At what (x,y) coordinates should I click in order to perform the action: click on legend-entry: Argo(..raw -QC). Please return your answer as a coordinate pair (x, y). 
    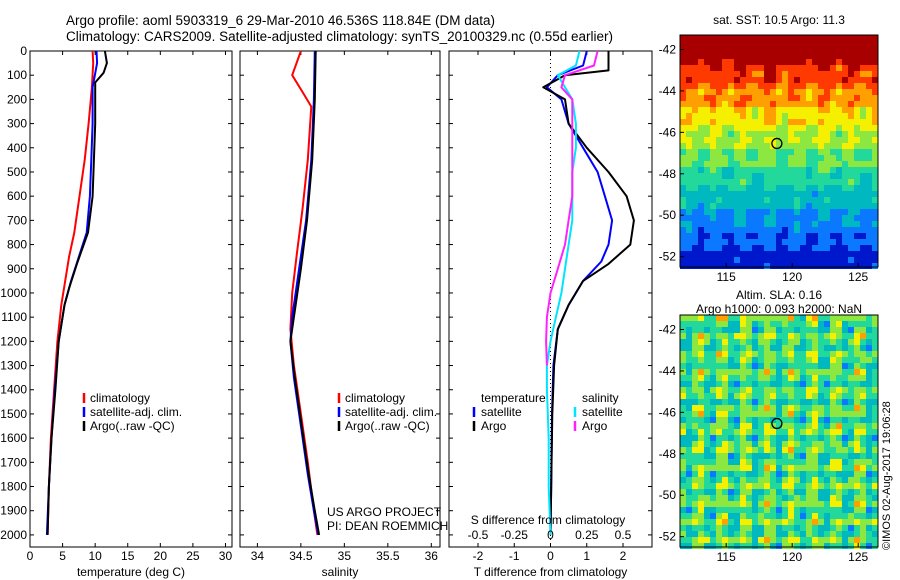
    Looking at the image, I should click on (132, 426).